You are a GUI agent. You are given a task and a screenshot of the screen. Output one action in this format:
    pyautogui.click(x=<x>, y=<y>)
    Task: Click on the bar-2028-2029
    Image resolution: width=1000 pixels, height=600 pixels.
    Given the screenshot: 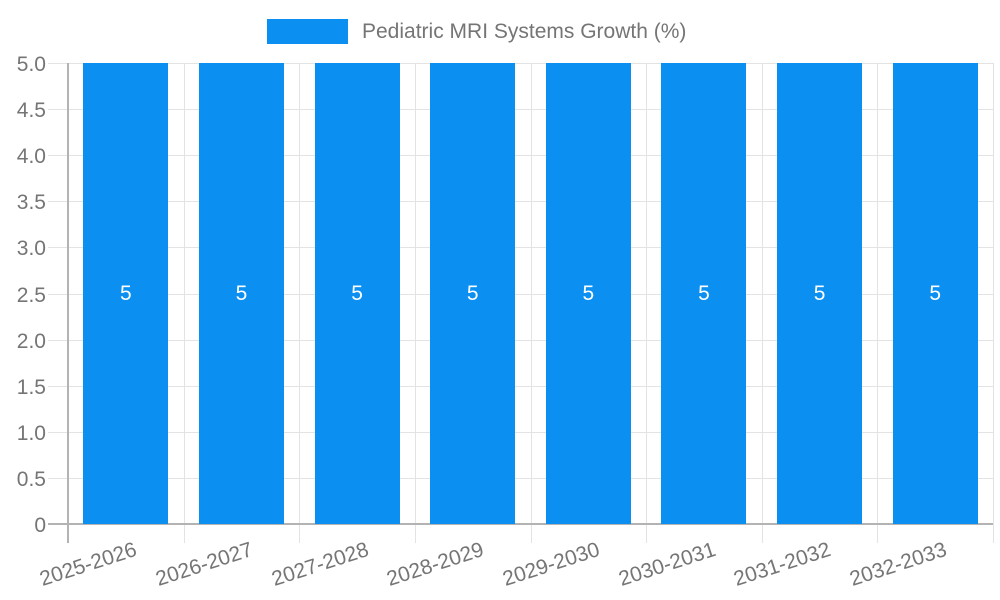 What is the action you would take?
    pyautogui.click(x=473, y=293)
    